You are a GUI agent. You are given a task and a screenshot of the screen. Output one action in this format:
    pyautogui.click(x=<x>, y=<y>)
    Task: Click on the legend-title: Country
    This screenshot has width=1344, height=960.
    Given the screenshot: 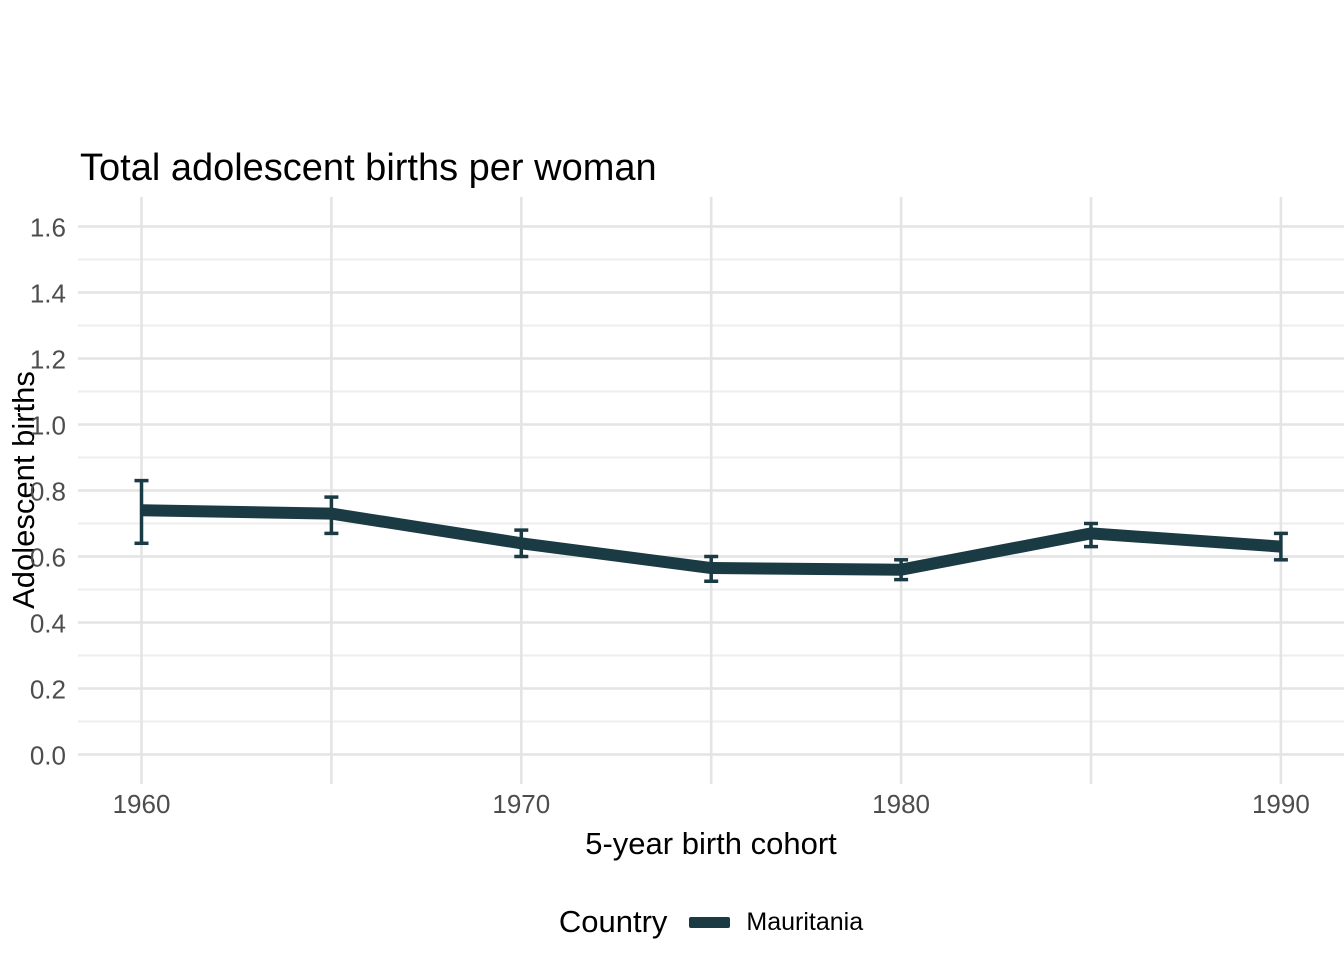 What is the action you would take?
    pyautogui.click(x=613, y=921)
    